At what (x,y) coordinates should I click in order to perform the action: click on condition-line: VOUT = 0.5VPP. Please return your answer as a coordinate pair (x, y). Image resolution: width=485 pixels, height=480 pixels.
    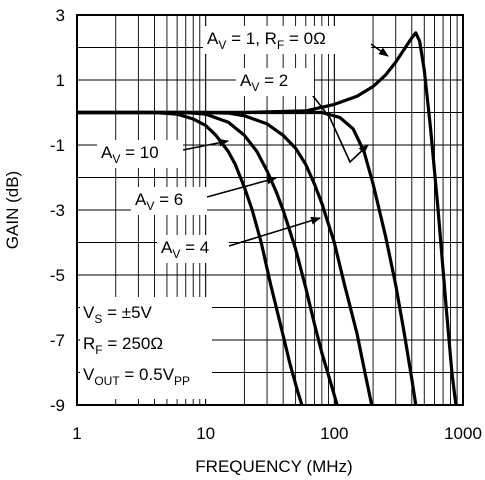
    Looking at the image, I should click on (136, 376).